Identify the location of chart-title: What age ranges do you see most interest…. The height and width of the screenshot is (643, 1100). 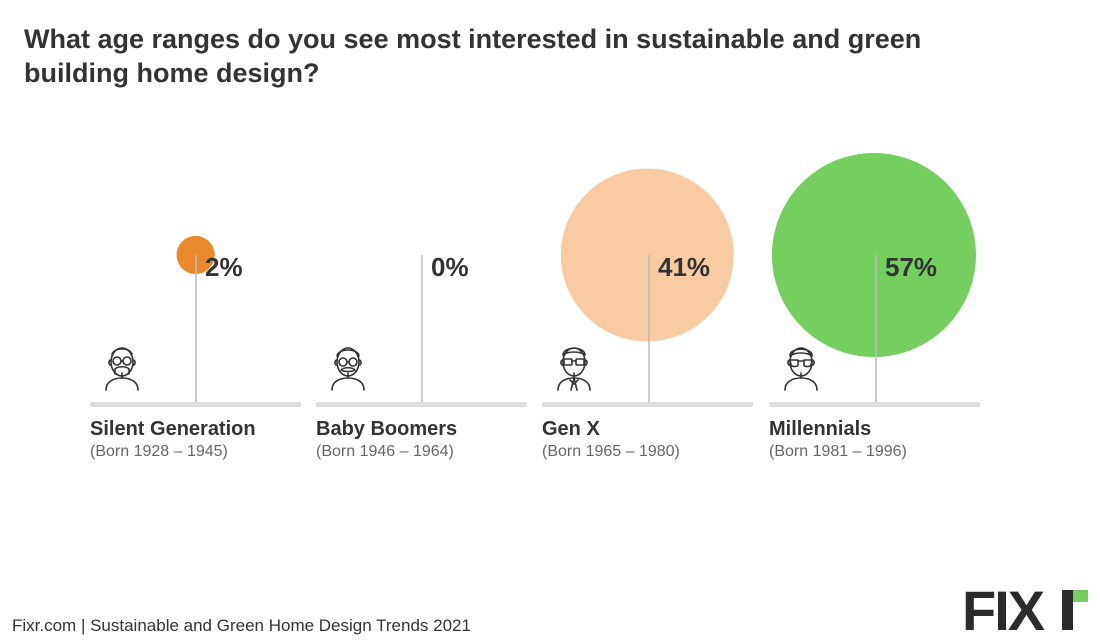
(473, 56).